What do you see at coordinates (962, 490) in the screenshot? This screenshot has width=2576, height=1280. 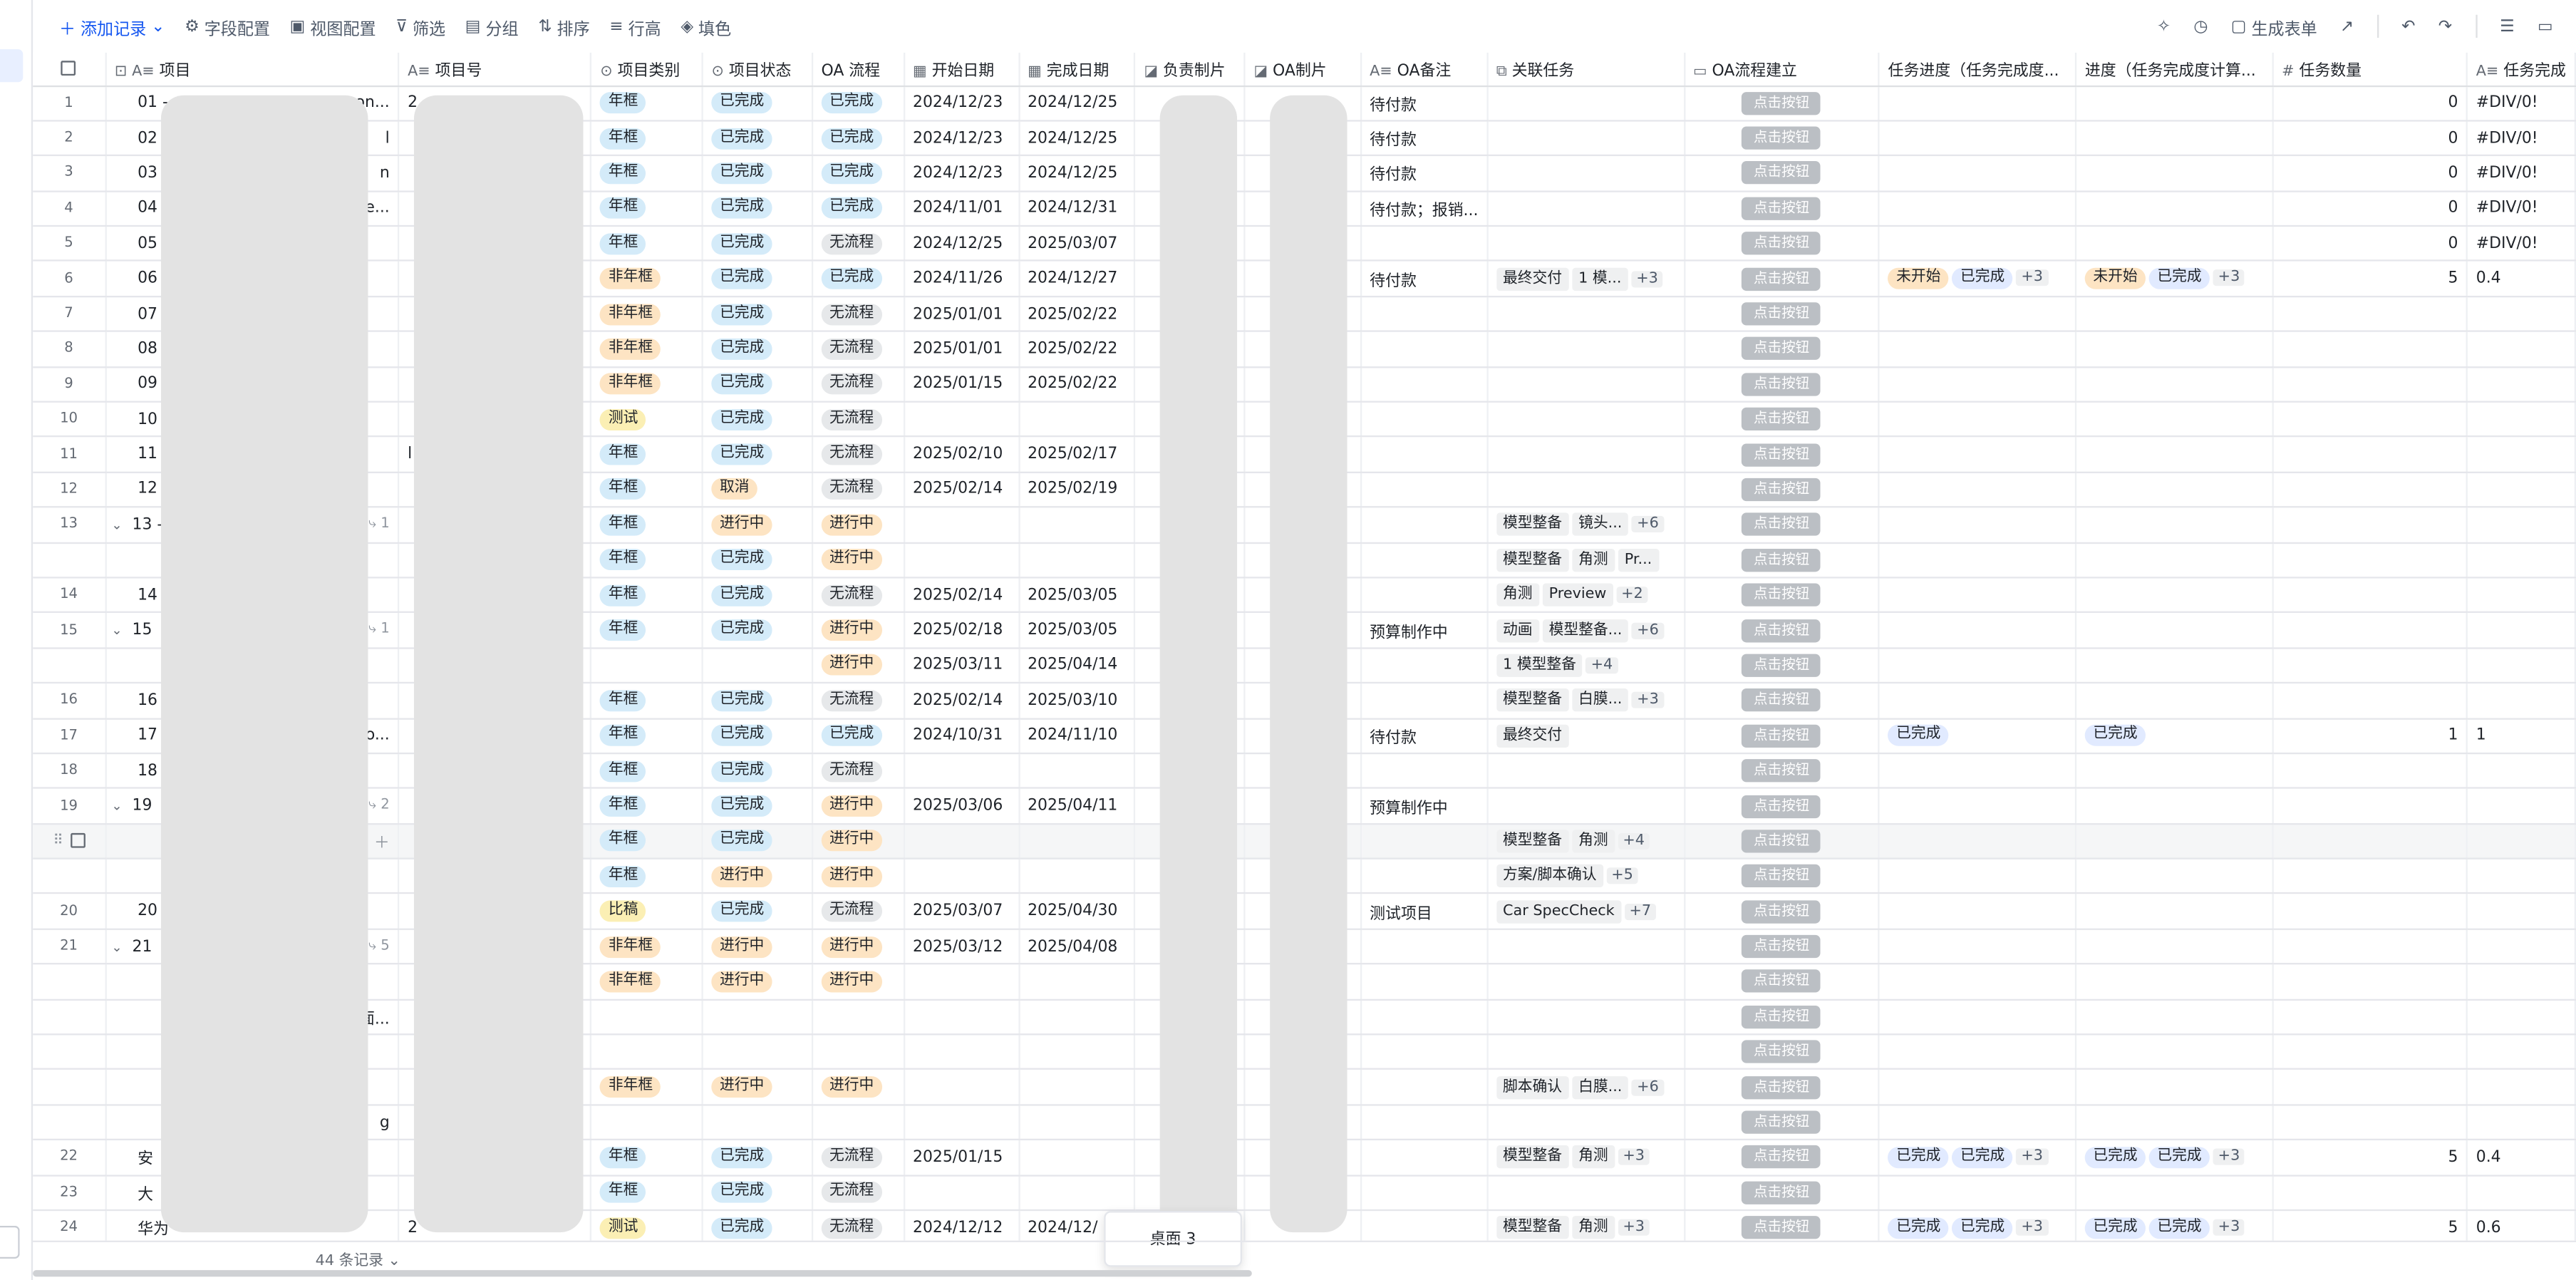 I see `start-date-cell: 2025/02/14` at bounding box center [962, 490].